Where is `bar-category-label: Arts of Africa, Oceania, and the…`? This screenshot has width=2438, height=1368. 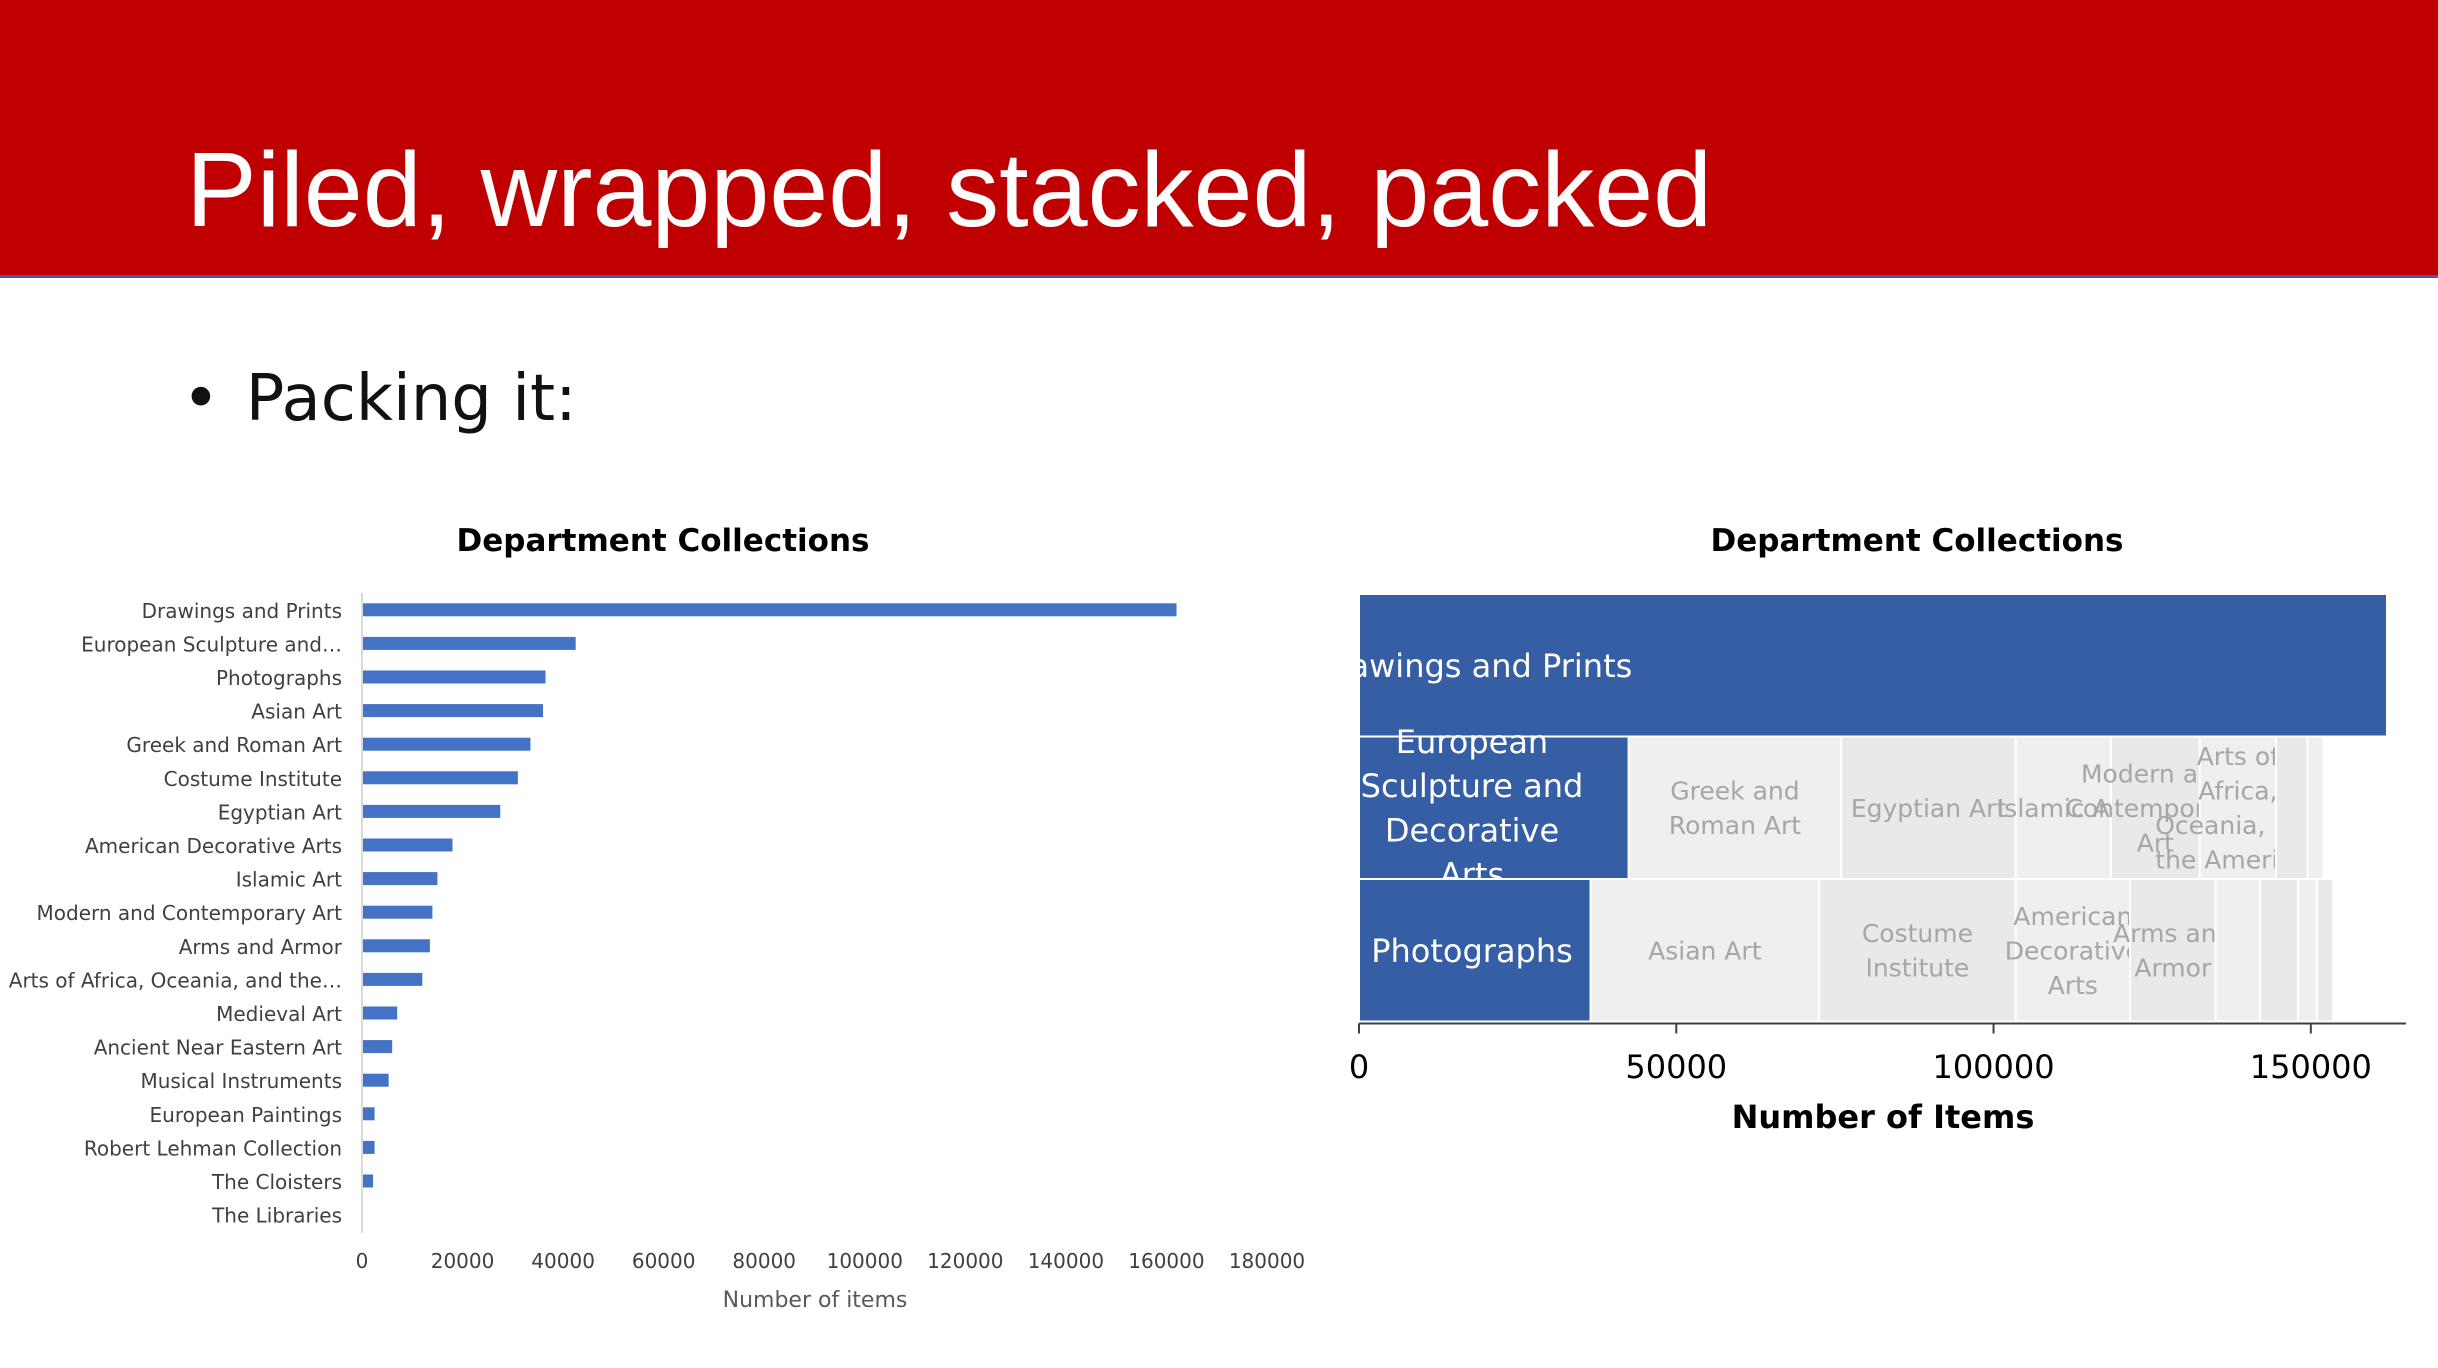
bar-category-label: Arts of Africa, Oceania, and the… is located at coordinates (175, 980).